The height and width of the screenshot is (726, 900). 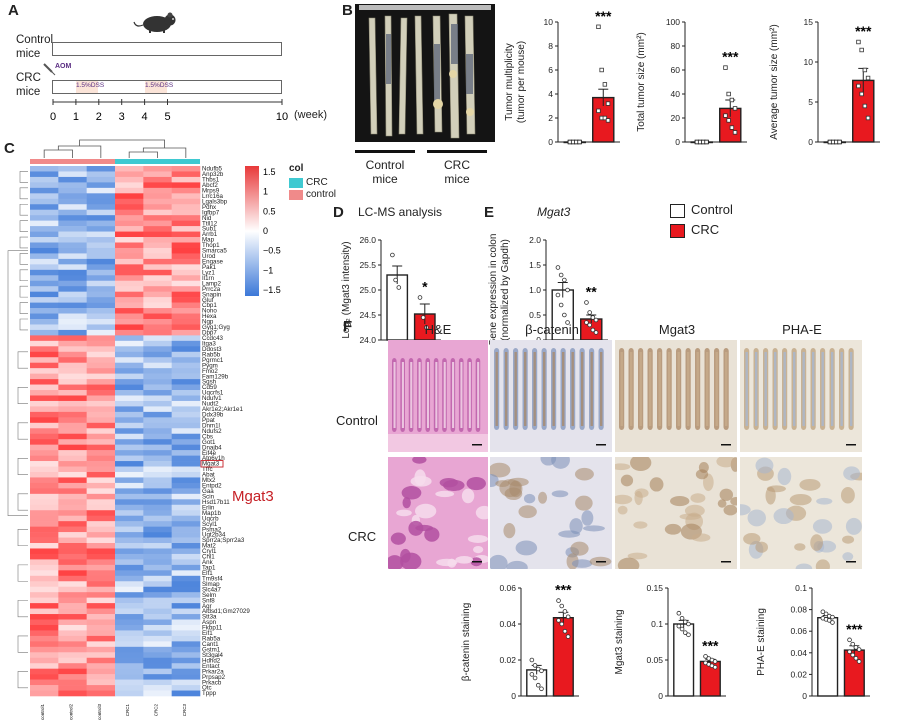 I want to click on y-tick-label: 0.15, so click(x=654, y=588).